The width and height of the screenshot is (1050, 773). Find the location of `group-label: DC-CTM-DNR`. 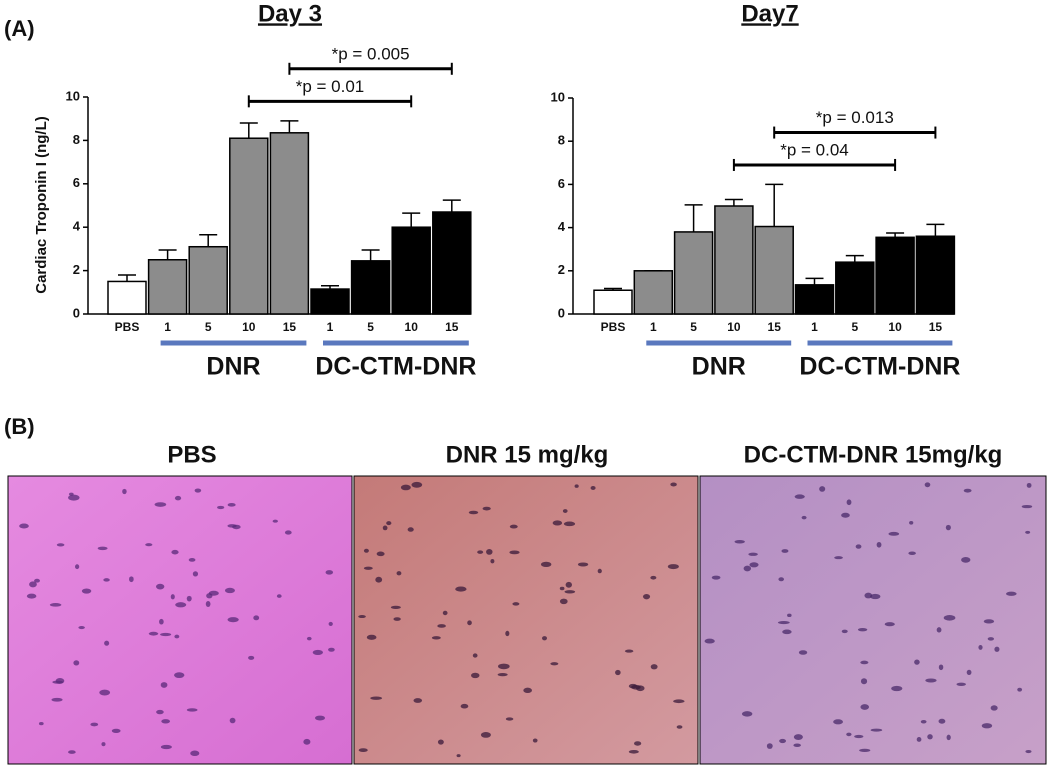

group-label: DC-CTM-DNR is located at coordinates (395, 367).